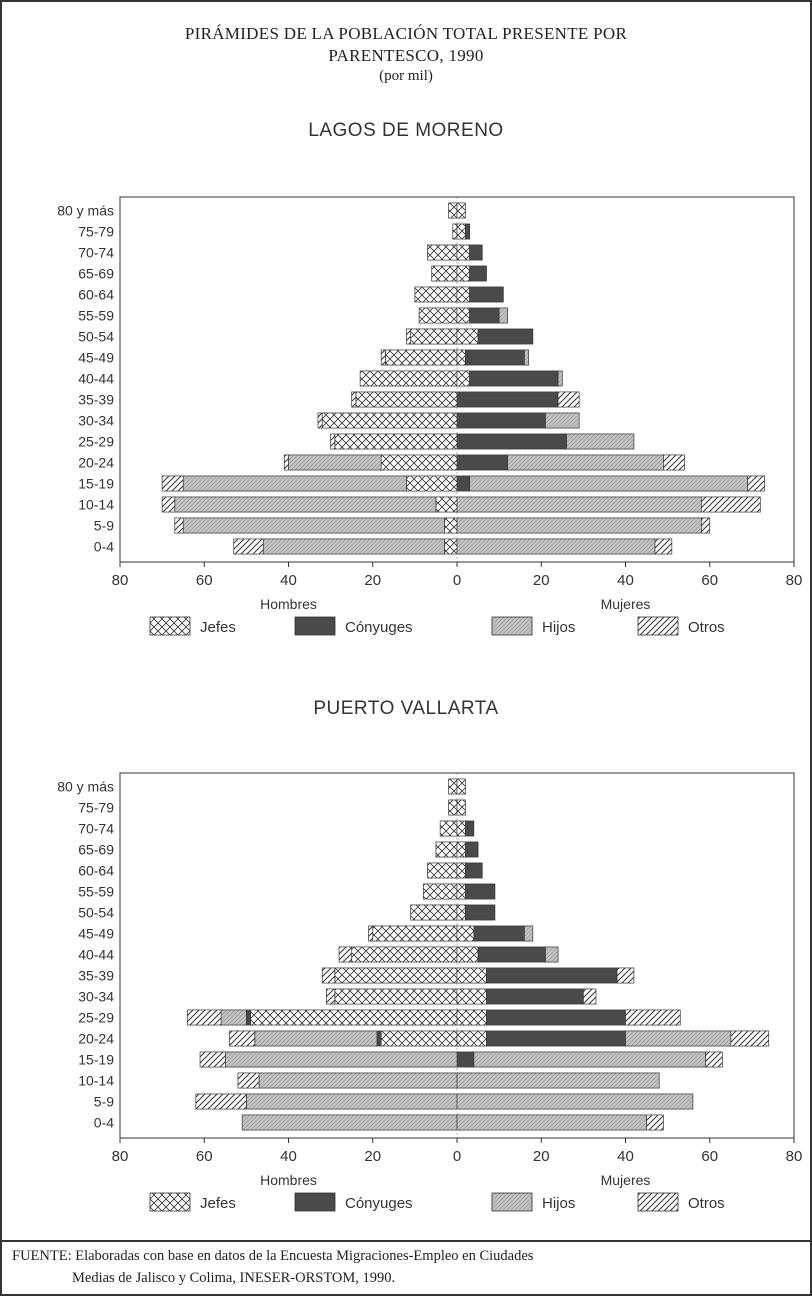  What do you see at coordinates (558, 1203) in the screenshot?
I see `legend-label-hijos: Hijos` at bounding box center [558, 1203].